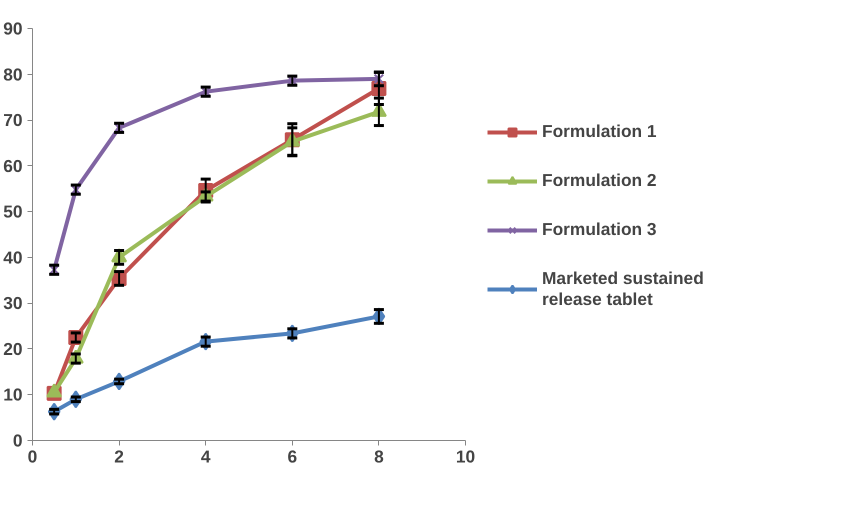 The image size is (852, 517). Describe the element at coordinates (599, 229) in the screenshot. I see `legend-label: Formulation 3` at that location.